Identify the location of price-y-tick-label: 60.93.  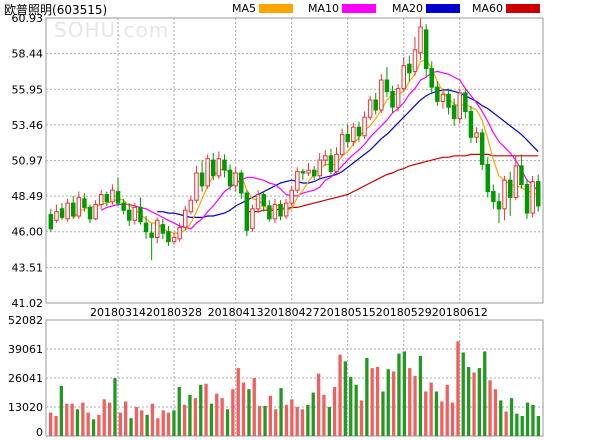
(28, 18).